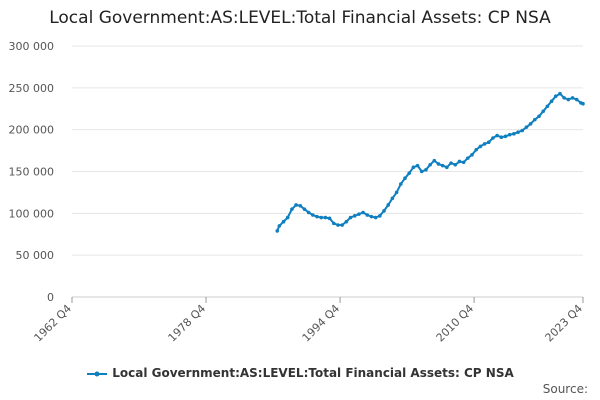  Describe the element at coordinates (32, 130) in the screenshot. I see `y-tick-label: 200 000` at that location.